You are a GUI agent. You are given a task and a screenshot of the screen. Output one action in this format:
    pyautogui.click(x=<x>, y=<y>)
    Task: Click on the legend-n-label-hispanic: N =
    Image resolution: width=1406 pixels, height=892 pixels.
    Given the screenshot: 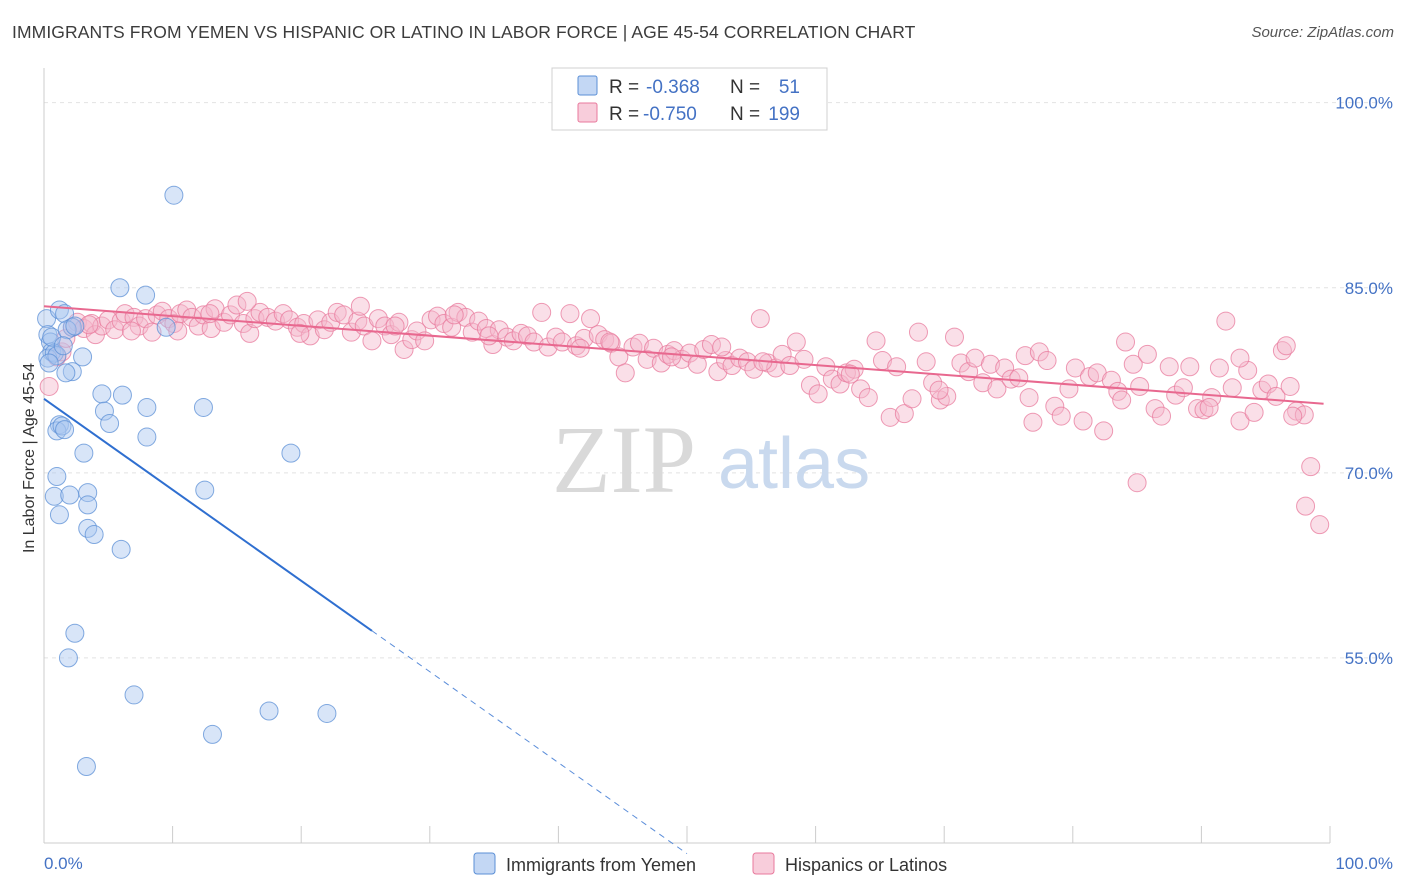 What is the action you would take?
    pyautogui.click(x=745, y=114)
    